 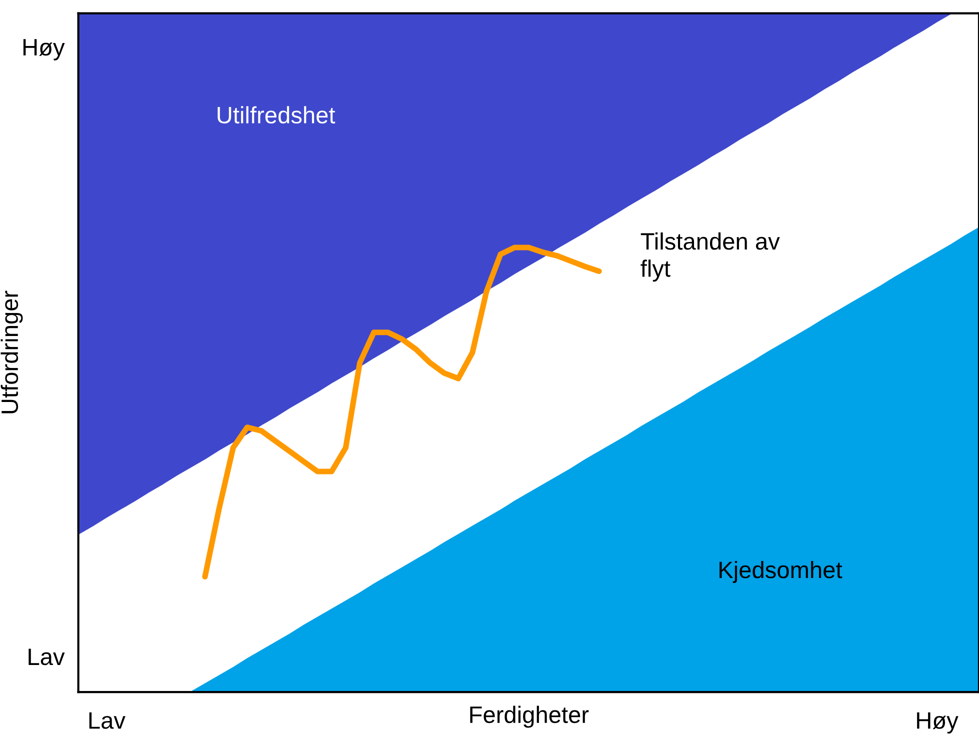 I want to click on annotation: Utilfredshet, so click(x=277, y=115).